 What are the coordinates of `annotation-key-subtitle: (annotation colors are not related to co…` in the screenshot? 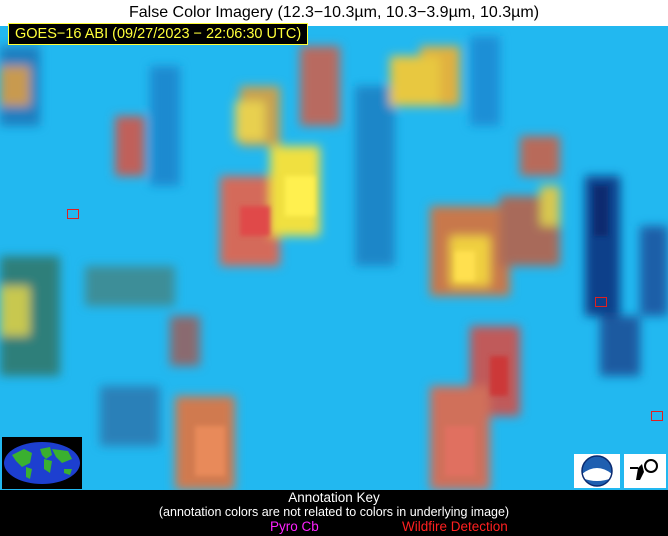 It's located at (334, 512).